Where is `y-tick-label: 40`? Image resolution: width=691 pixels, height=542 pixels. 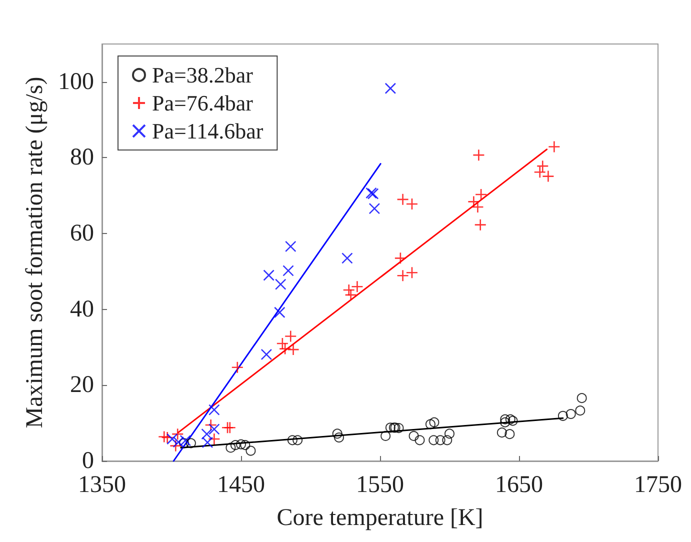
y-tick-label: 40 is located at coordinates (82, 309).